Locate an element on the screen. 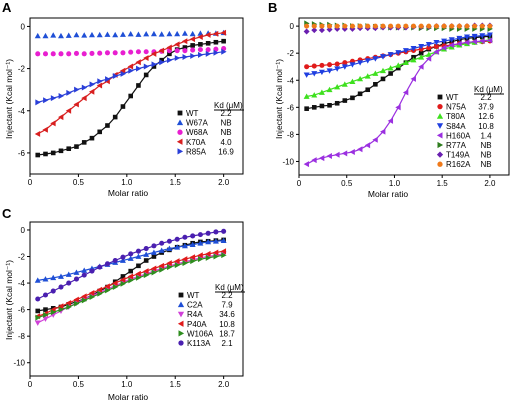  legend-kd-H160A: 1.4 is located at coordinates (486, 135).